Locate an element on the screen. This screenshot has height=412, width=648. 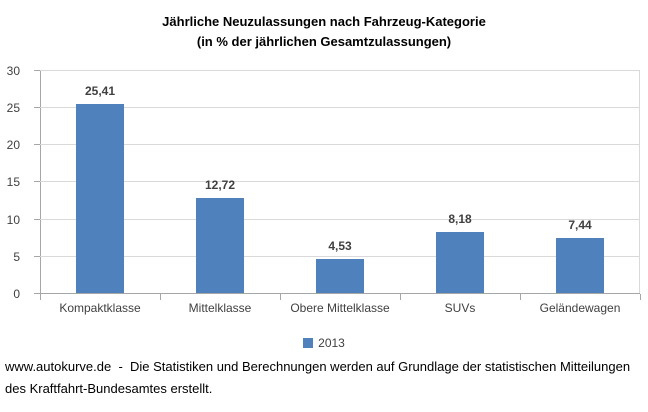
y-tick-label-0: 0 is located at coordinates (16, 294).